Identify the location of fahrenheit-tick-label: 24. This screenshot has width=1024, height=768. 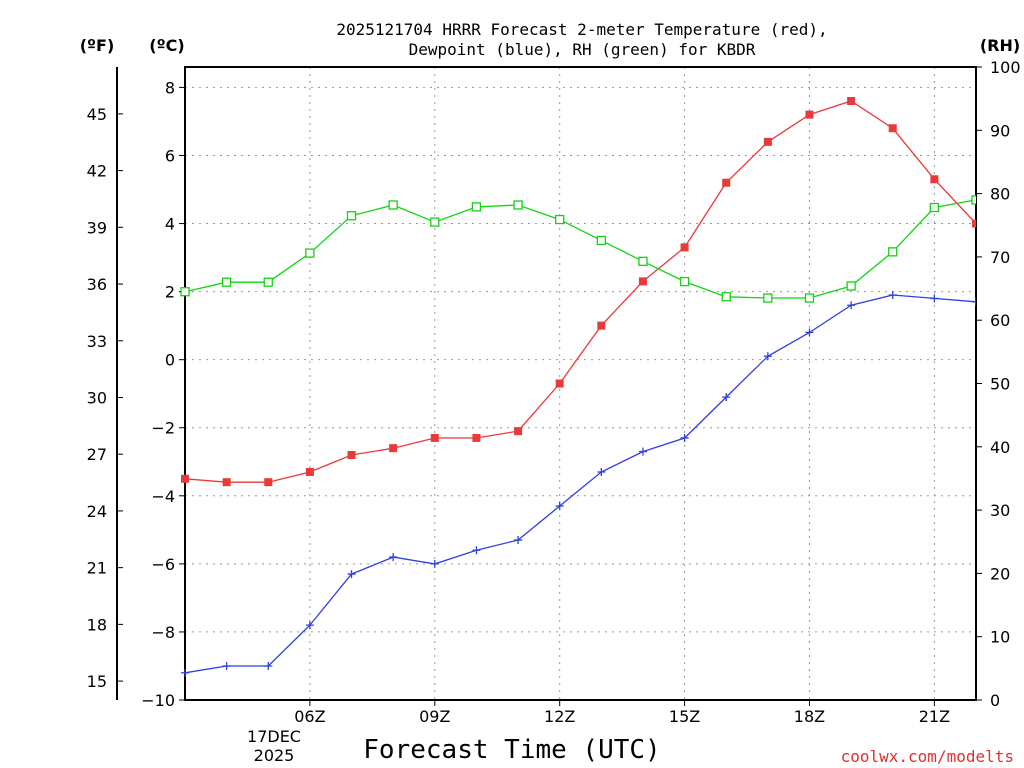
(97, 511).